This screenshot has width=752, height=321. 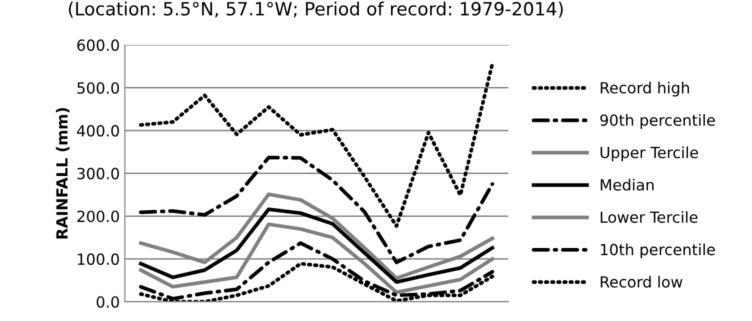 I want to click on y-tick-label: 100.0, so click(x=98, y=259).